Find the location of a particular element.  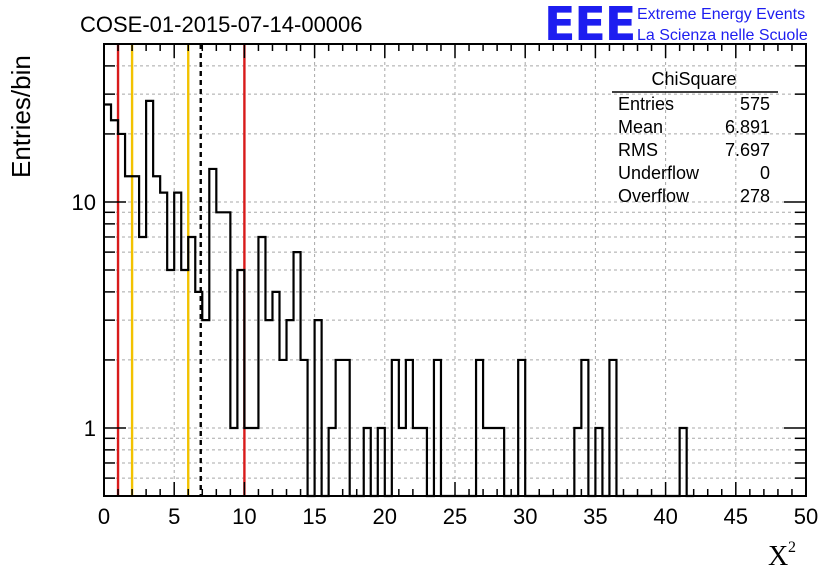

logo-mark: EEE is located at coordinates (589, 25).